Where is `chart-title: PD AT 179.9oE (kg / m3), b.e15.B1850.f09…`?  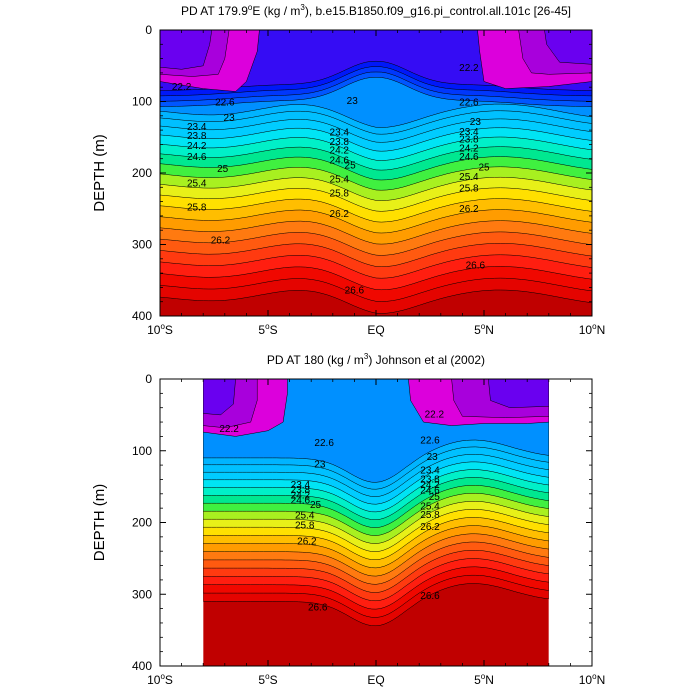
chart-title: PD AT 179.9oE (kg / m3), b.e15.B1850.f09… is located at coordinates (376, 10).